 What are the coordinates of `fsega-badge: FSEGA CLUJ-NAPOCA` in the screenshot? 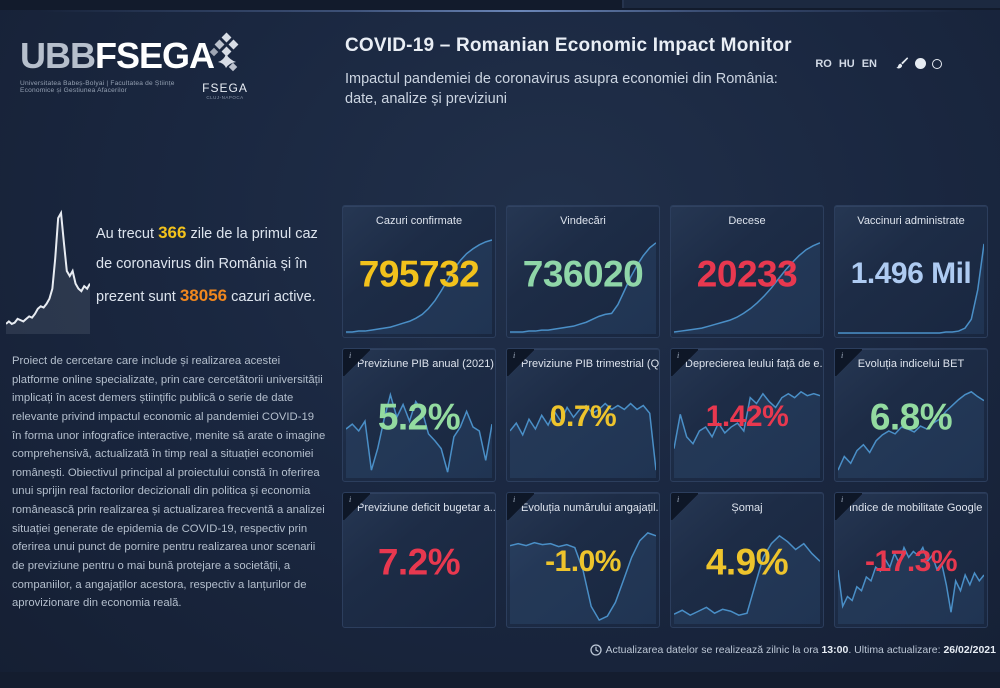 It's located at (225, 66).